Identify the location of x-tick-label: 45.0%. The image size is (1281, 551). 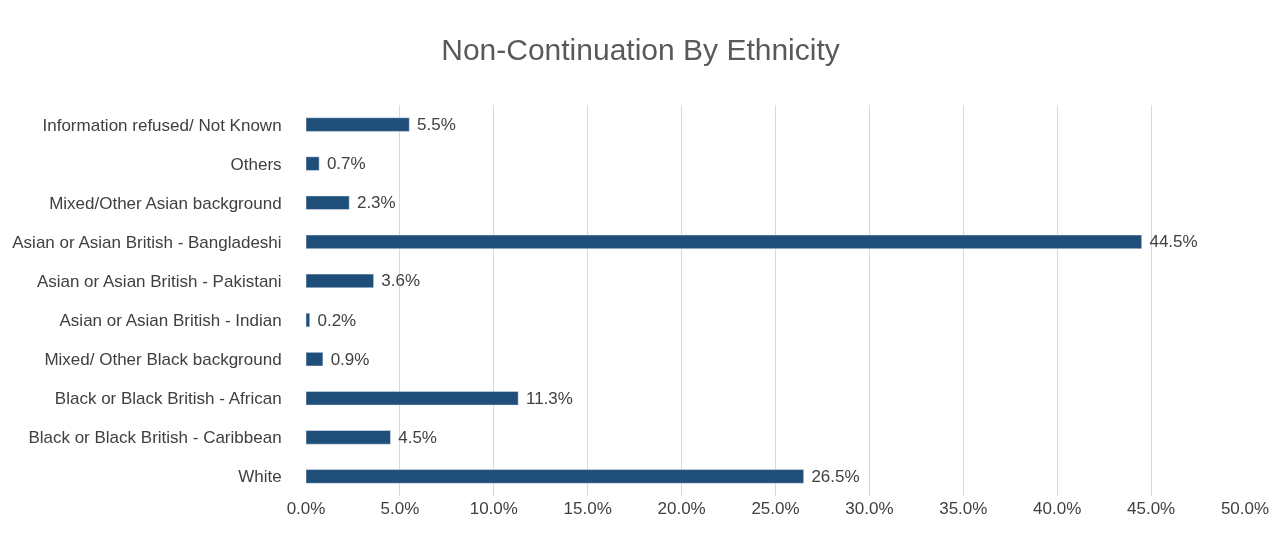
(1151, 508).